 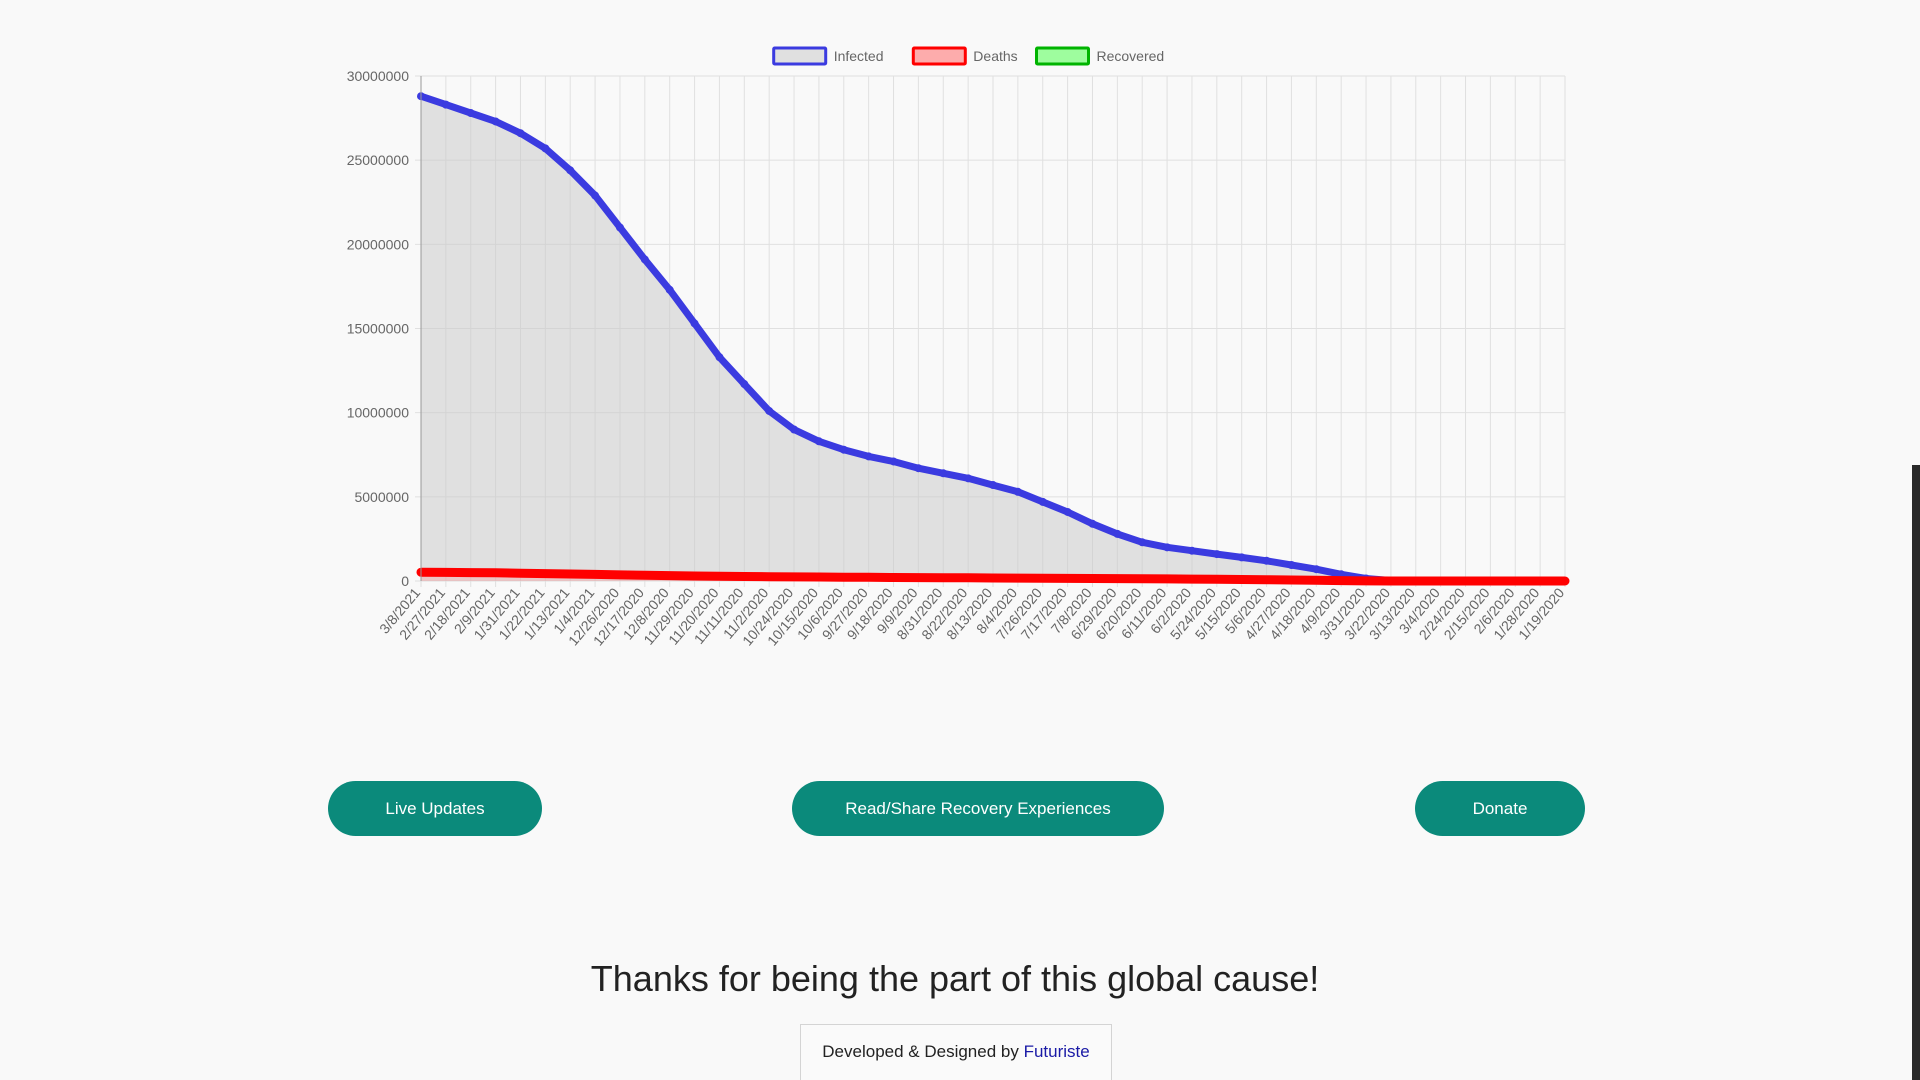 What do you see at coordinates (968, 56) in the screenshot?
I see `chart-legend: Infected Deaths Recovered` at bounding box center [968, 56].